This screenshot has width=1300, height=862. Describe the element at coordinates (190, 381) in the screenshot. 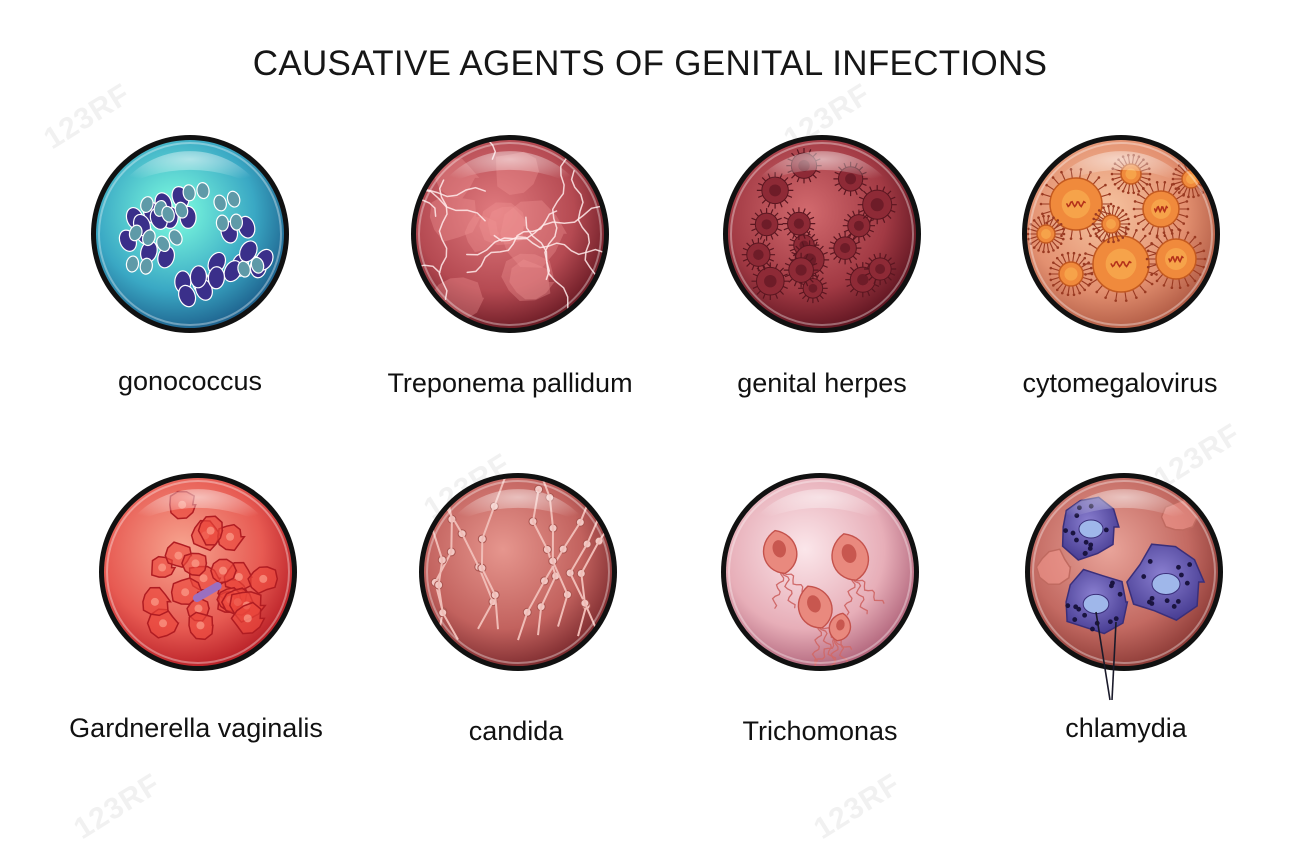

I see `agent-label: gonococcus` at that location.